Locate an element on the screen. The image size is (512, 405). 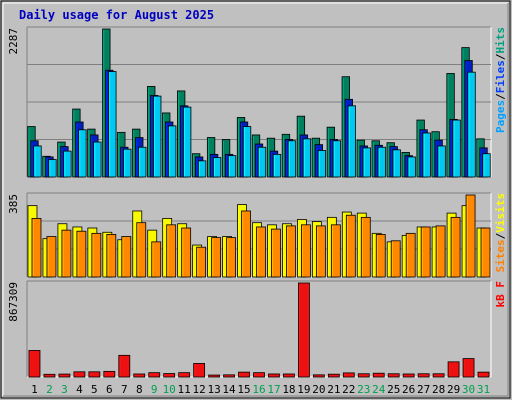
x-tick-label: 27 is located at coordinates (423, 389).